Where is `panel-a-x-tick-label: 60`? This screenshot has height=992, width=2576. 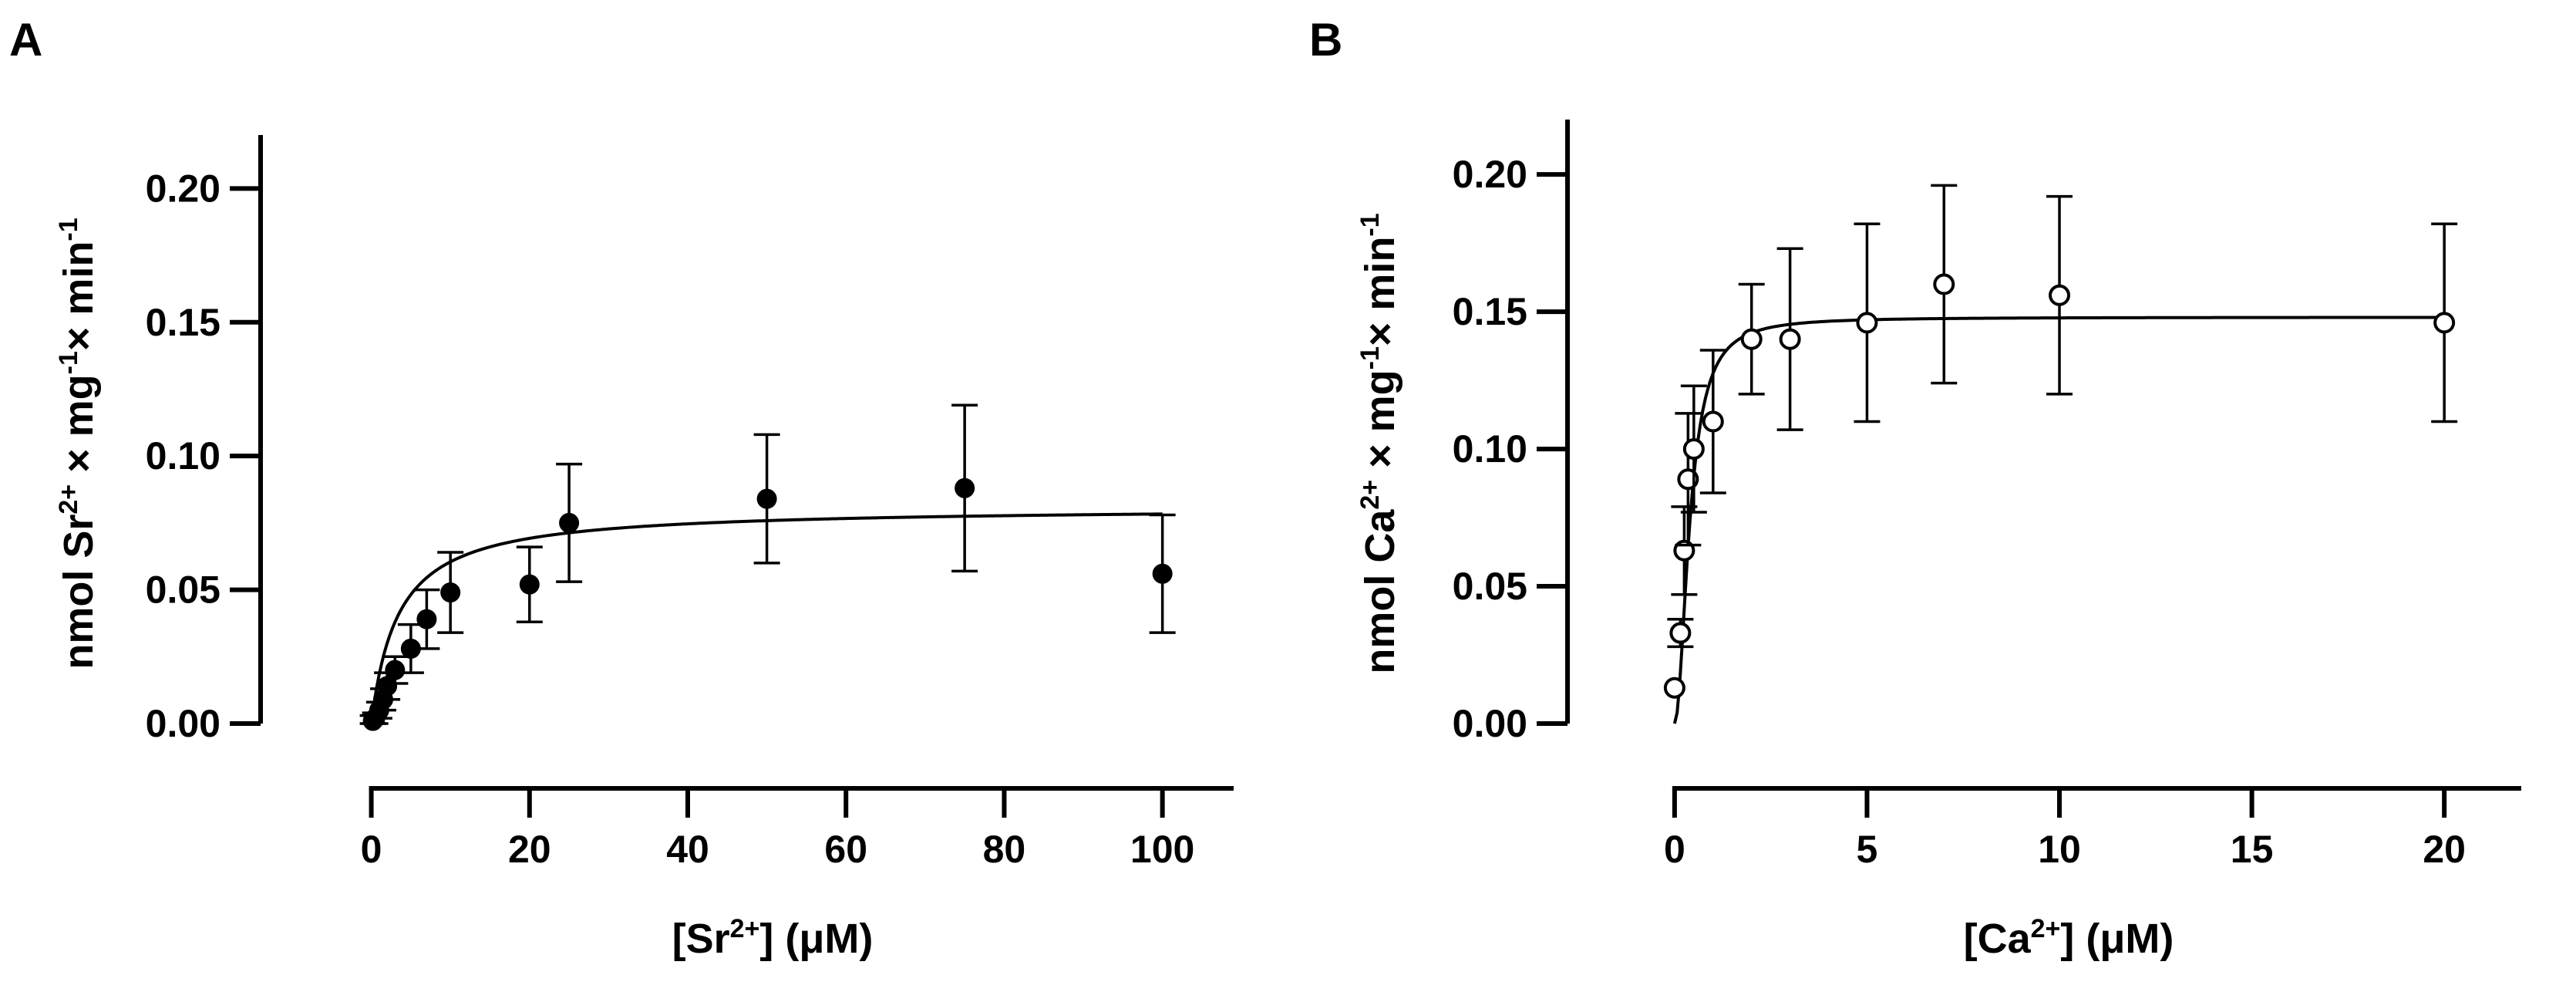 panel-a-x-tick-label: 60 is located at coordinates (845, 849).